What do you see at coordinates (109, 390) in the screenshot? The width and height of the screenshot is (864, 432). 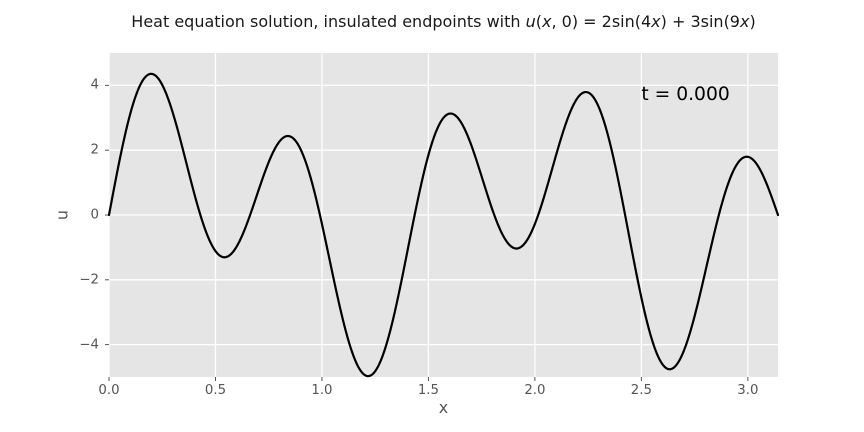 I see `x-tick-label: 0.0` at bounding box center [109, 390].